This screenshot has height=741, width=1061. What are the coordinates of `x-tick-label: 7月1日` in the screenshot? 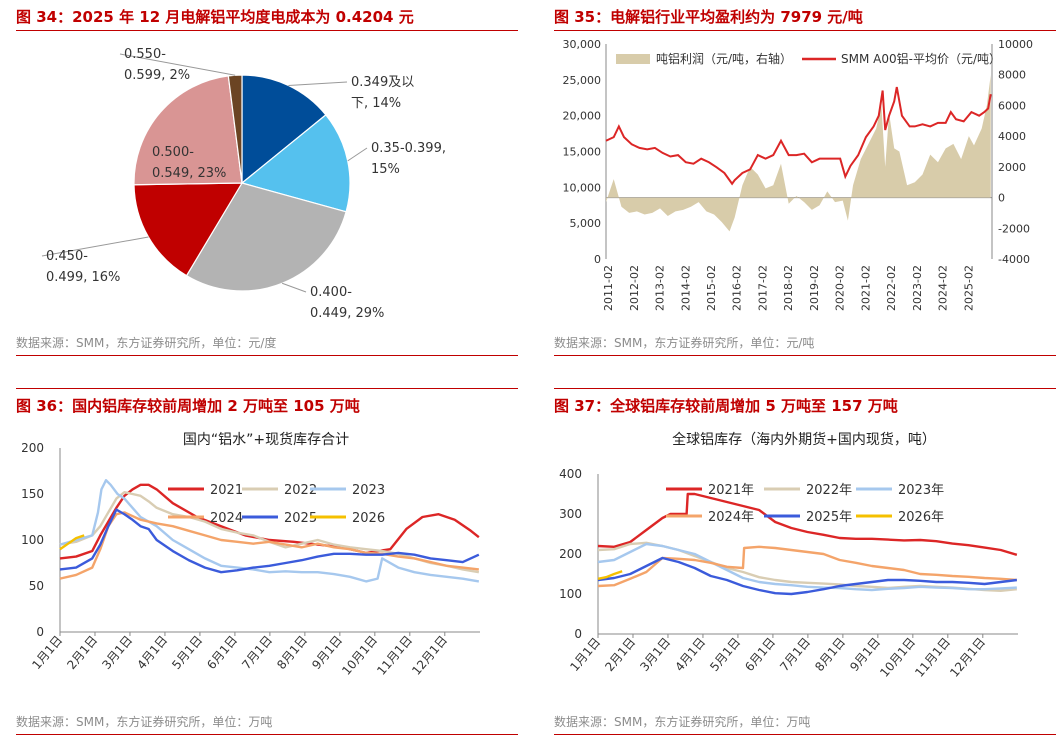 It's located at (257, 652).